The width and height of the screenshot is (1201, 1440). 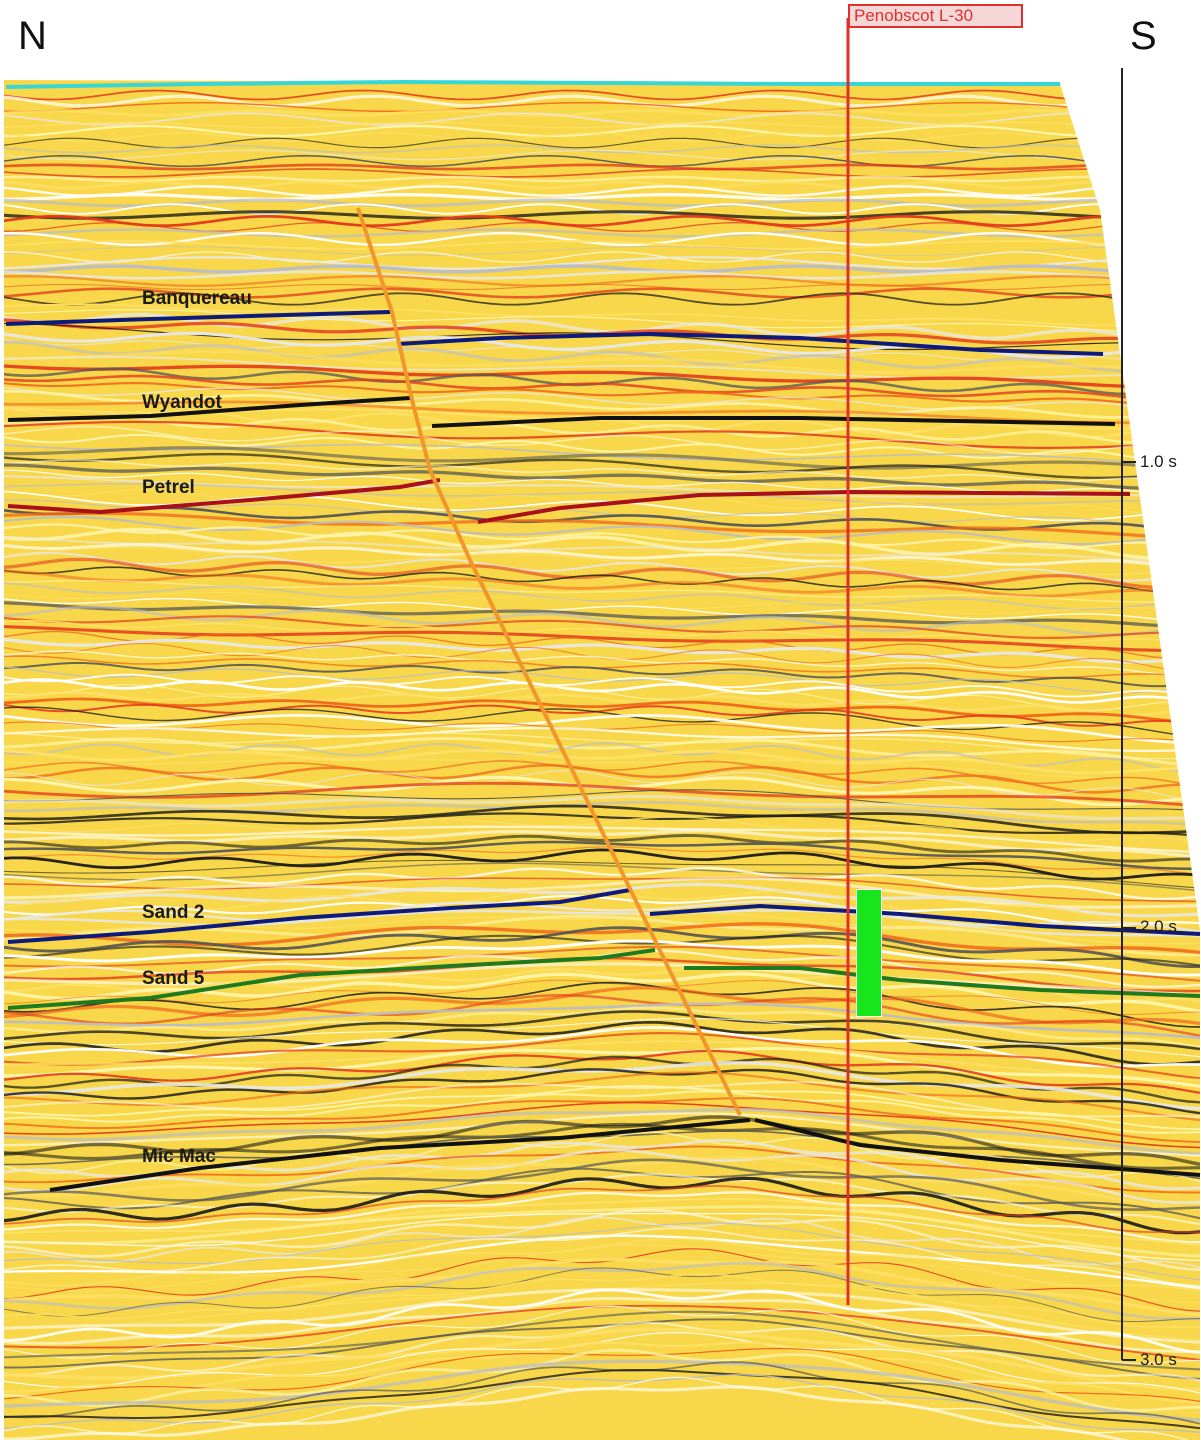 What do you see at coordinates (942, 982) in the screenshot?
I see `horizon-sand5-segment` at bounding box center [942, 982].